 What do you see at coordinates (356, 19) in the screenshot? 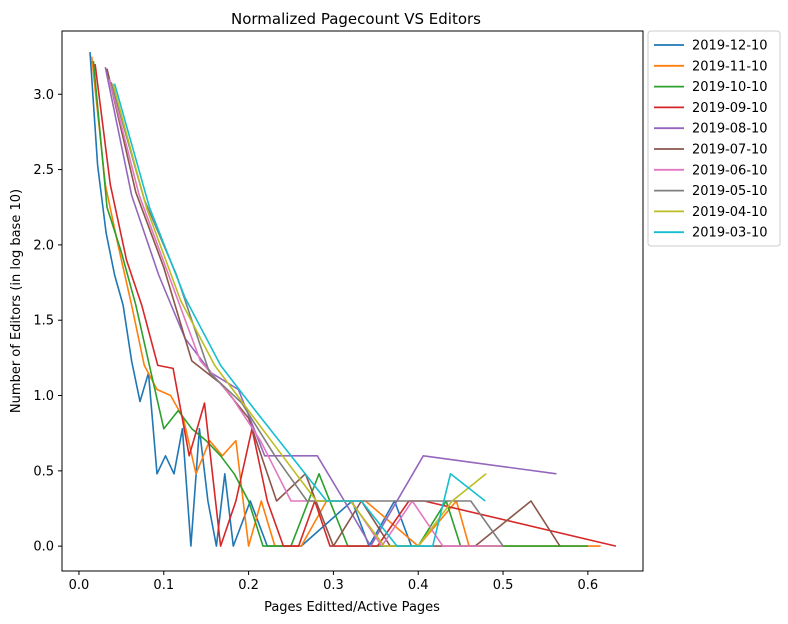
I see `chart-title: Normalized Pagecount VS Editors` at bounding box center [356, 19].